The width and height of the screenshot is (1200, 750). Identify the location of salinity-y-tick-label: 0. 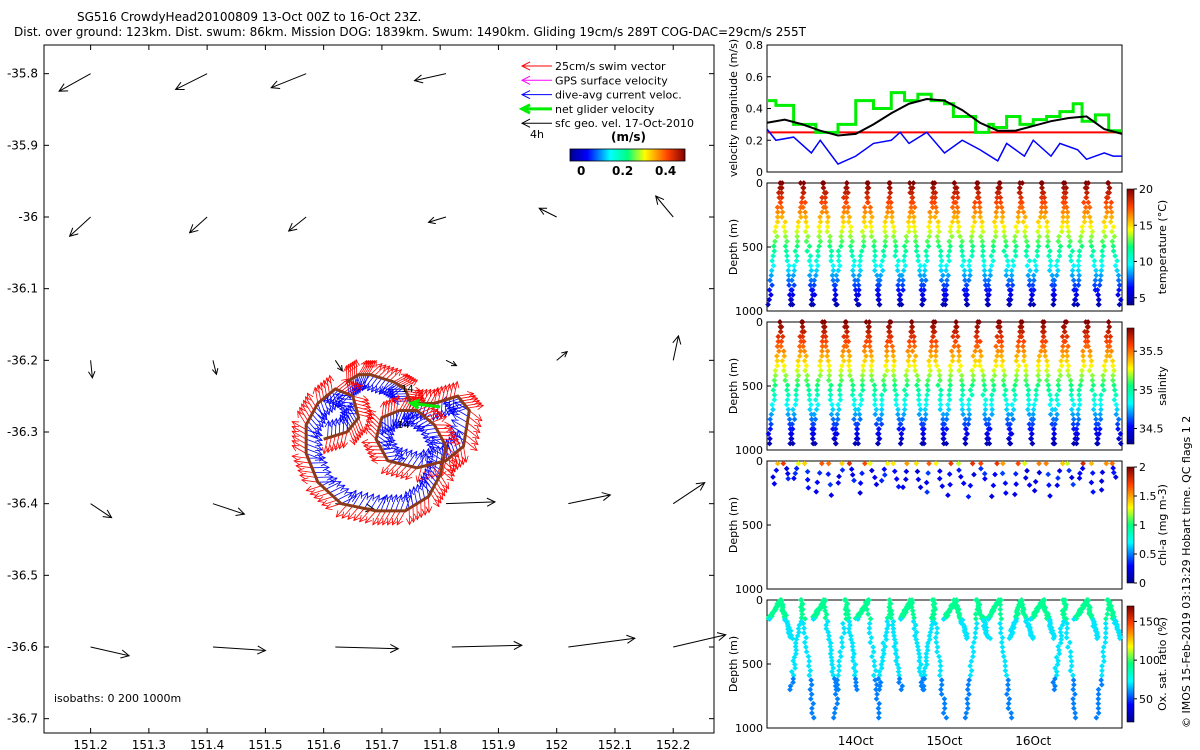
(759, 322).